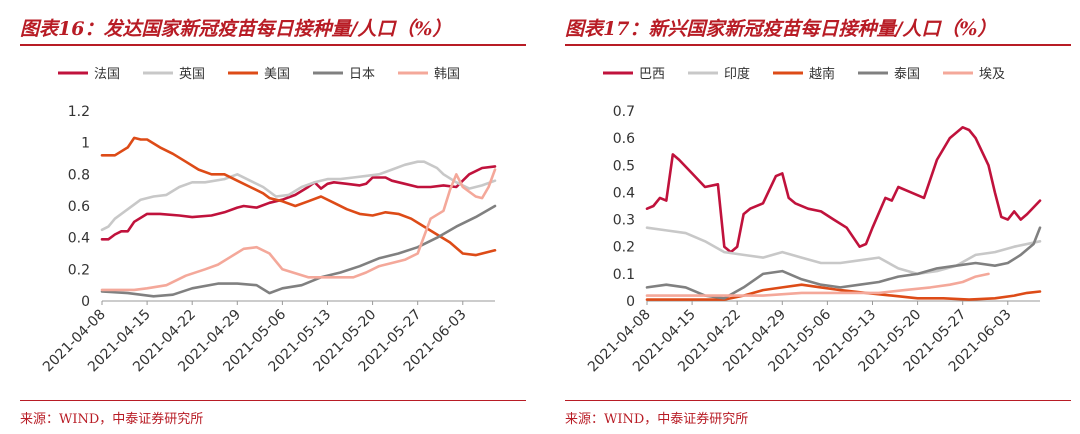 The image size is (1080, 434). Describe the element at coordinates (79, 112) in the screenshot. I see `y-tick-label: 1.2` at that location.